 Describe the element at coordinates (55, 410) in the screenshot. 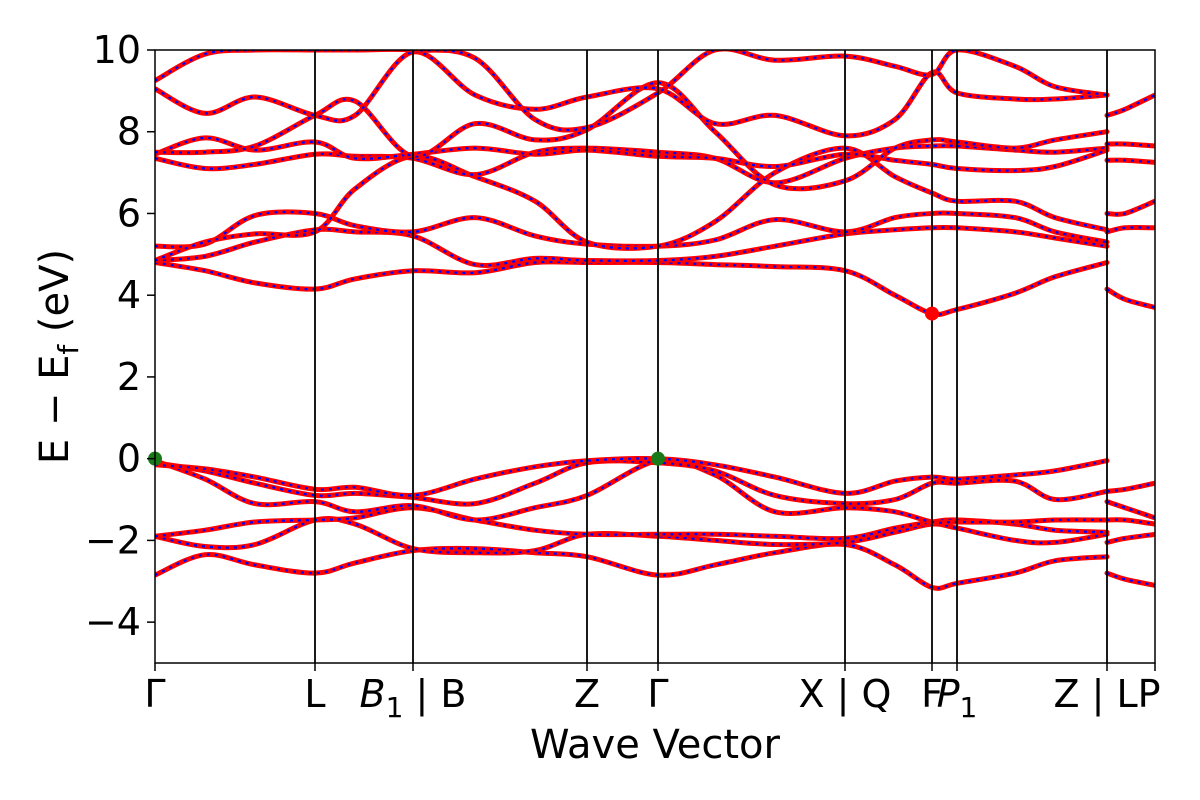

I see `y-axis-title-main: E − E` at that location.